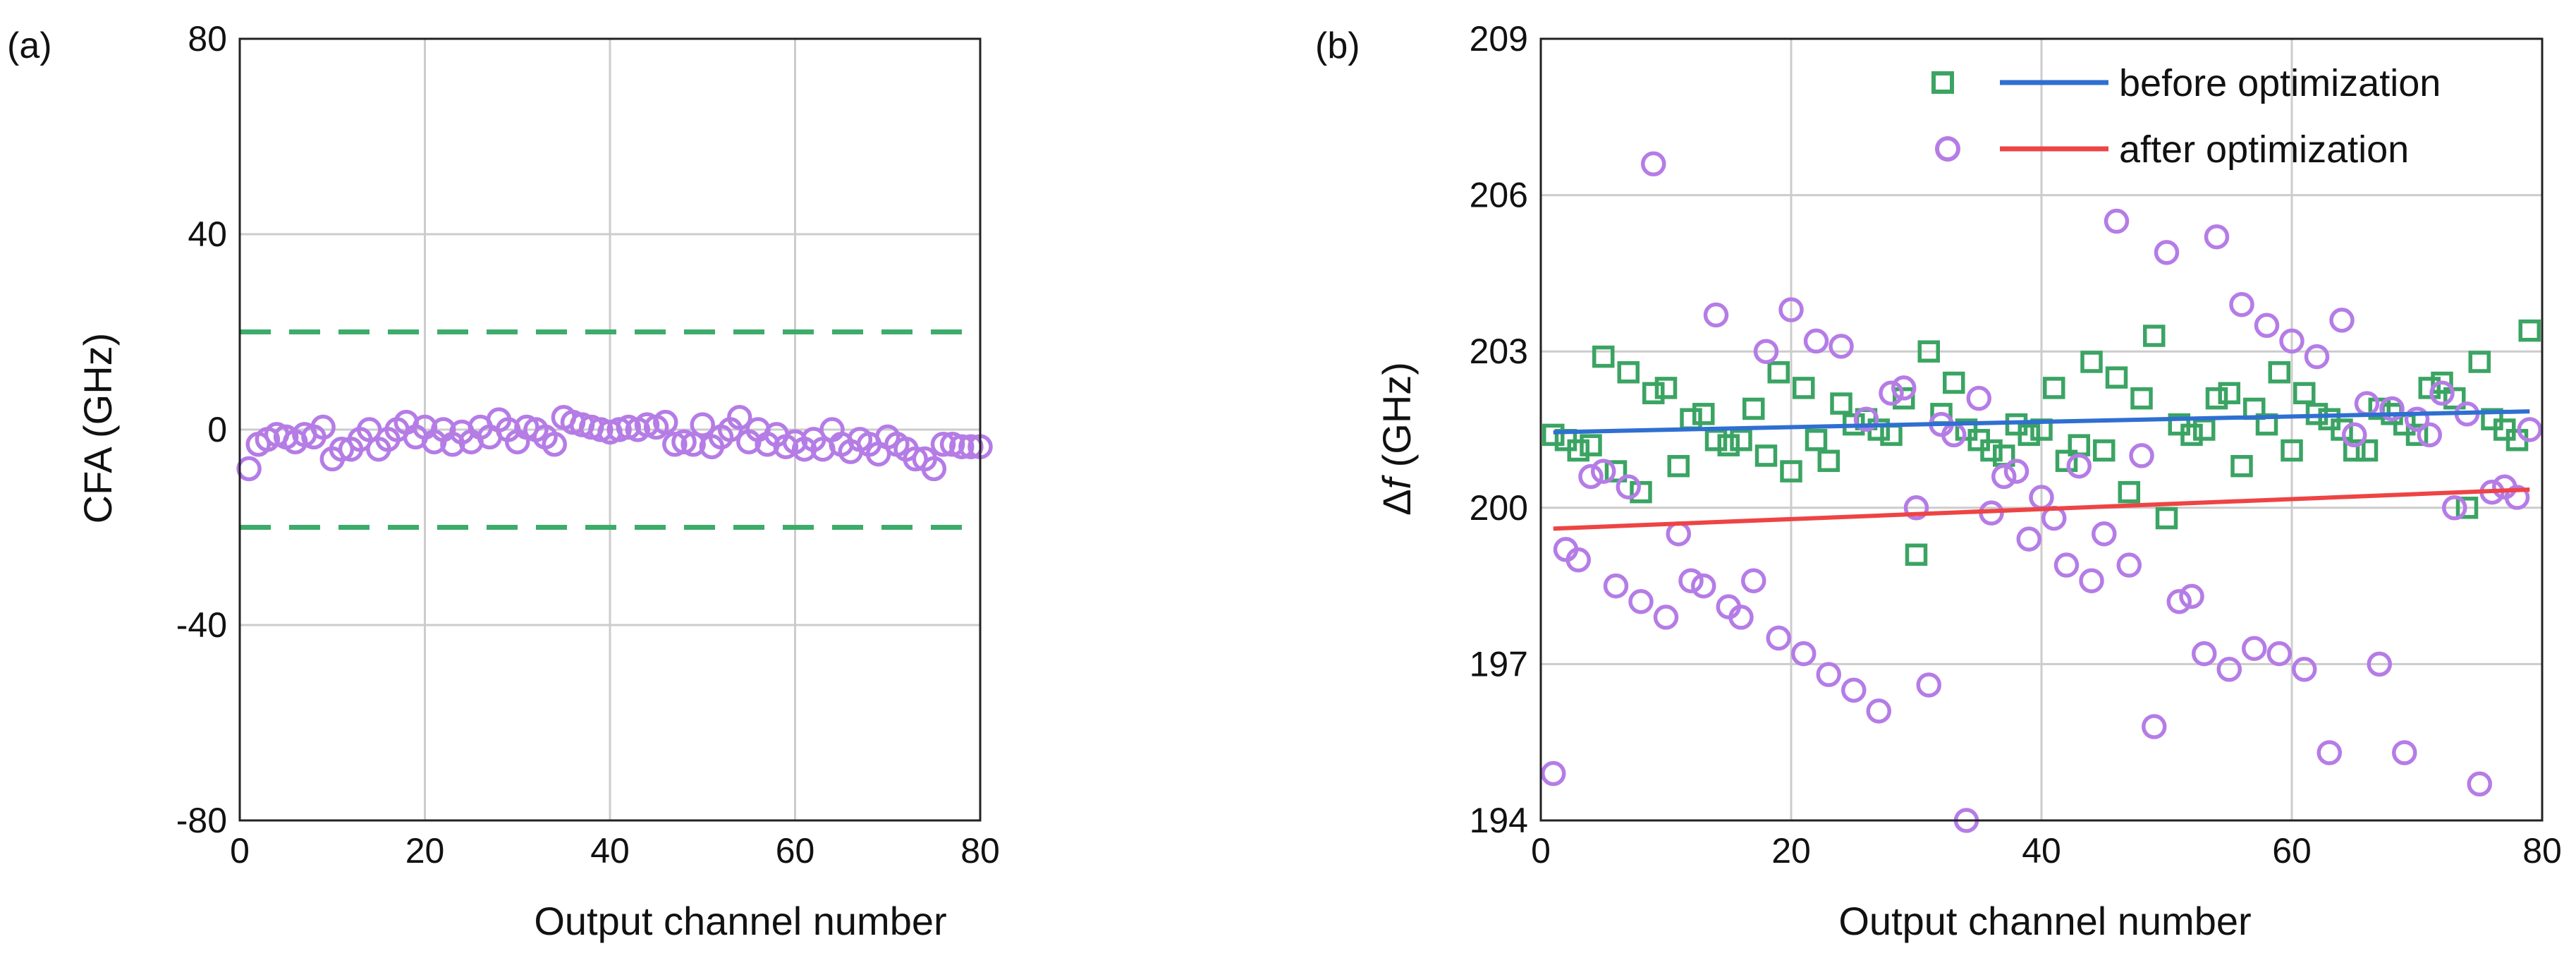 This screenshot has width=2576, height=958. I want to click on legend-before-label: before optimization, so click(2280, 83).